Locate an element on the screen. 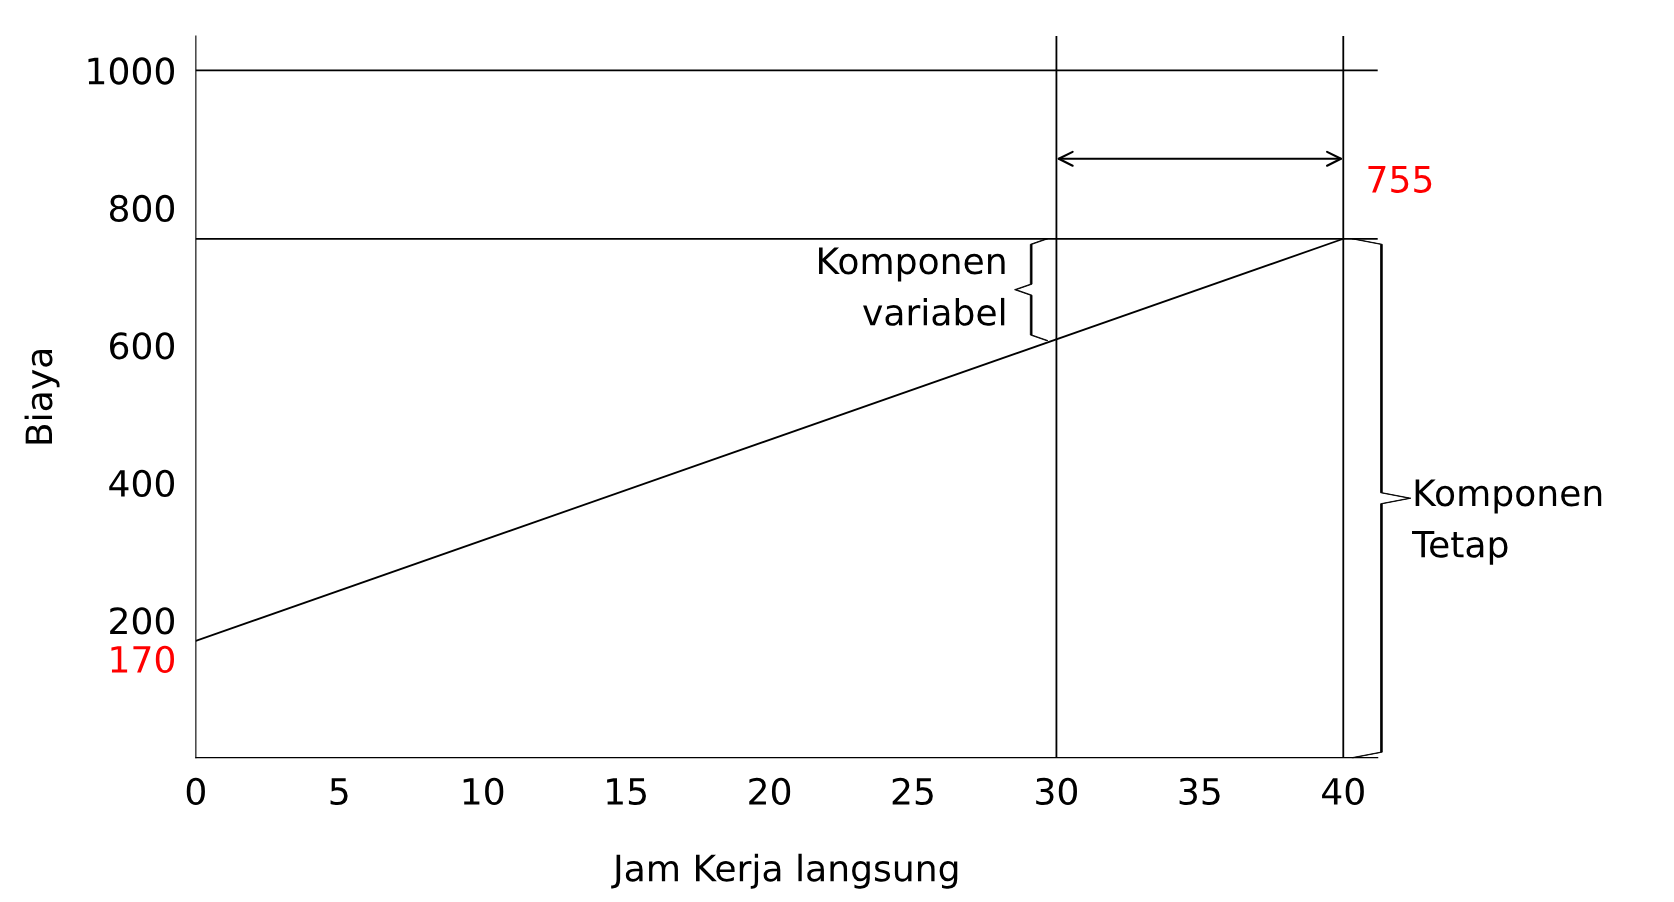 The width and height of the screenshot is (1674, 902). y-tick-label: 800 is located at coordinates (142, 208).